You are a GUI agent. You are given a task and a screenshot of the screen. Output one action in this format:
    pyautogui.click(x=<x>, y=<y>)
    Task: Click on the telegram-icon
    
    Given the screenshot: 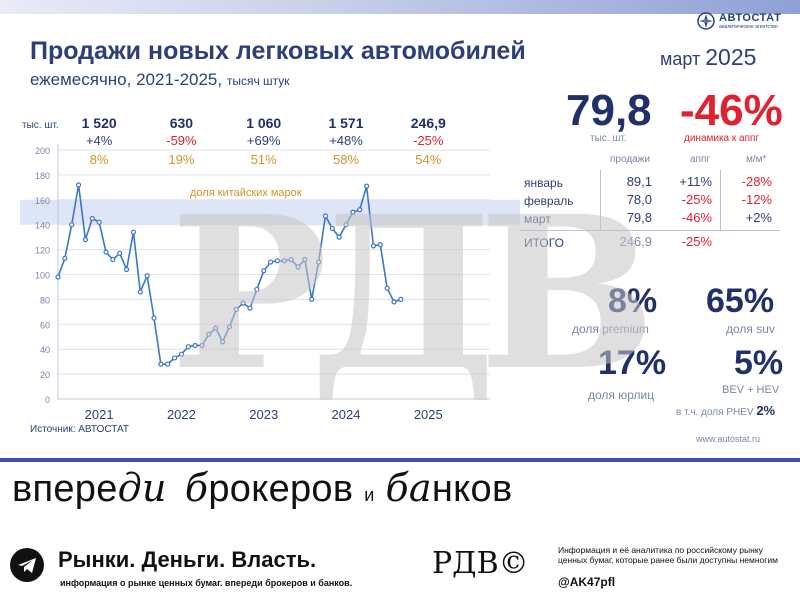 What is the action you would take?
    pyautogui.click(x=27, y=565)
    